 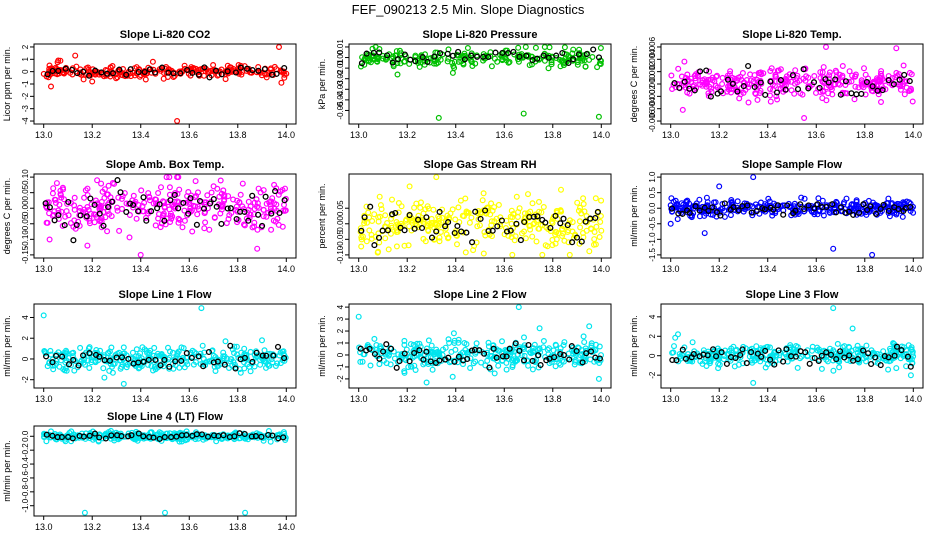 What do you see at coordinates (652, 355) in the screenshot?
I see `y-tick-label: 0` at bounding box center [652, 355].